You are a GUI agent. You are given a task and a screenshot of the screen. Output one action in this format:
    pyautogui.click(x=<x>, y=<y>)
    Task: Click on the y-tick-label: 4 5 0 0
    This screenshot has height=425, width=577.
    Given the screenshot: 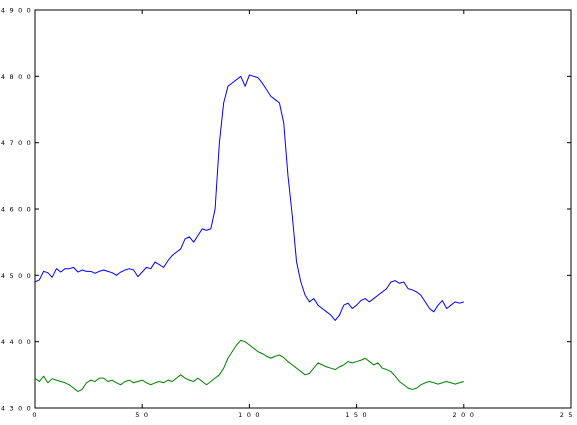 What is the action you would take?
    pyautogui.click(x=16, y=276)
    